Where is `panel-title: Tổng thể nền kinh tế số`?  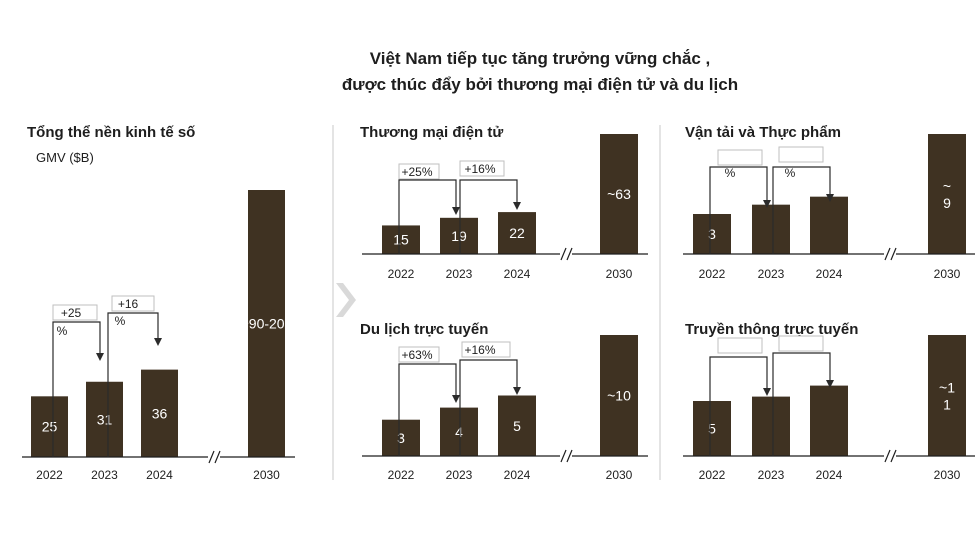 panel-title: Tổng thể nền kinh tế số is located at coordinates (111, 132).